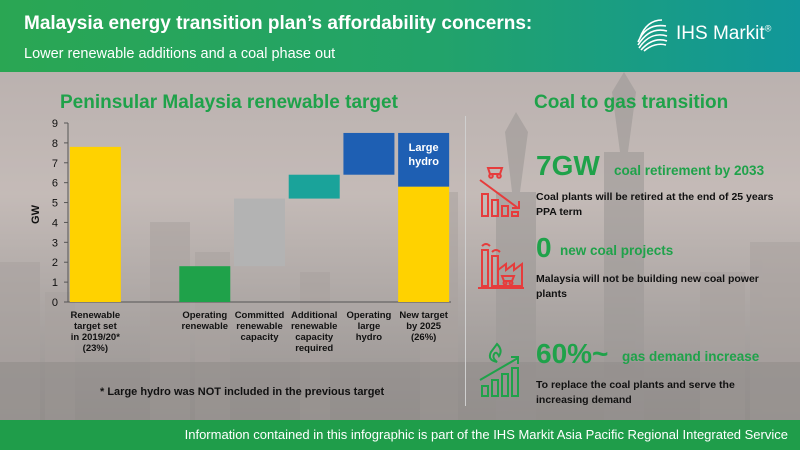 The width and height of the screenshot is (800, 450). I want to click on gas-growth-icon, so click(499, 369).